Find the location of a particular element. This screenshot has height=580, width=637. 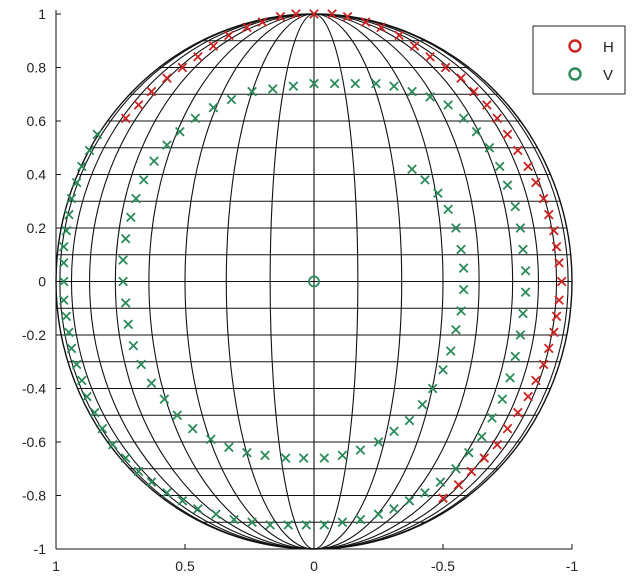

y-tick-label: -1 is located at coordinates (40, 549).